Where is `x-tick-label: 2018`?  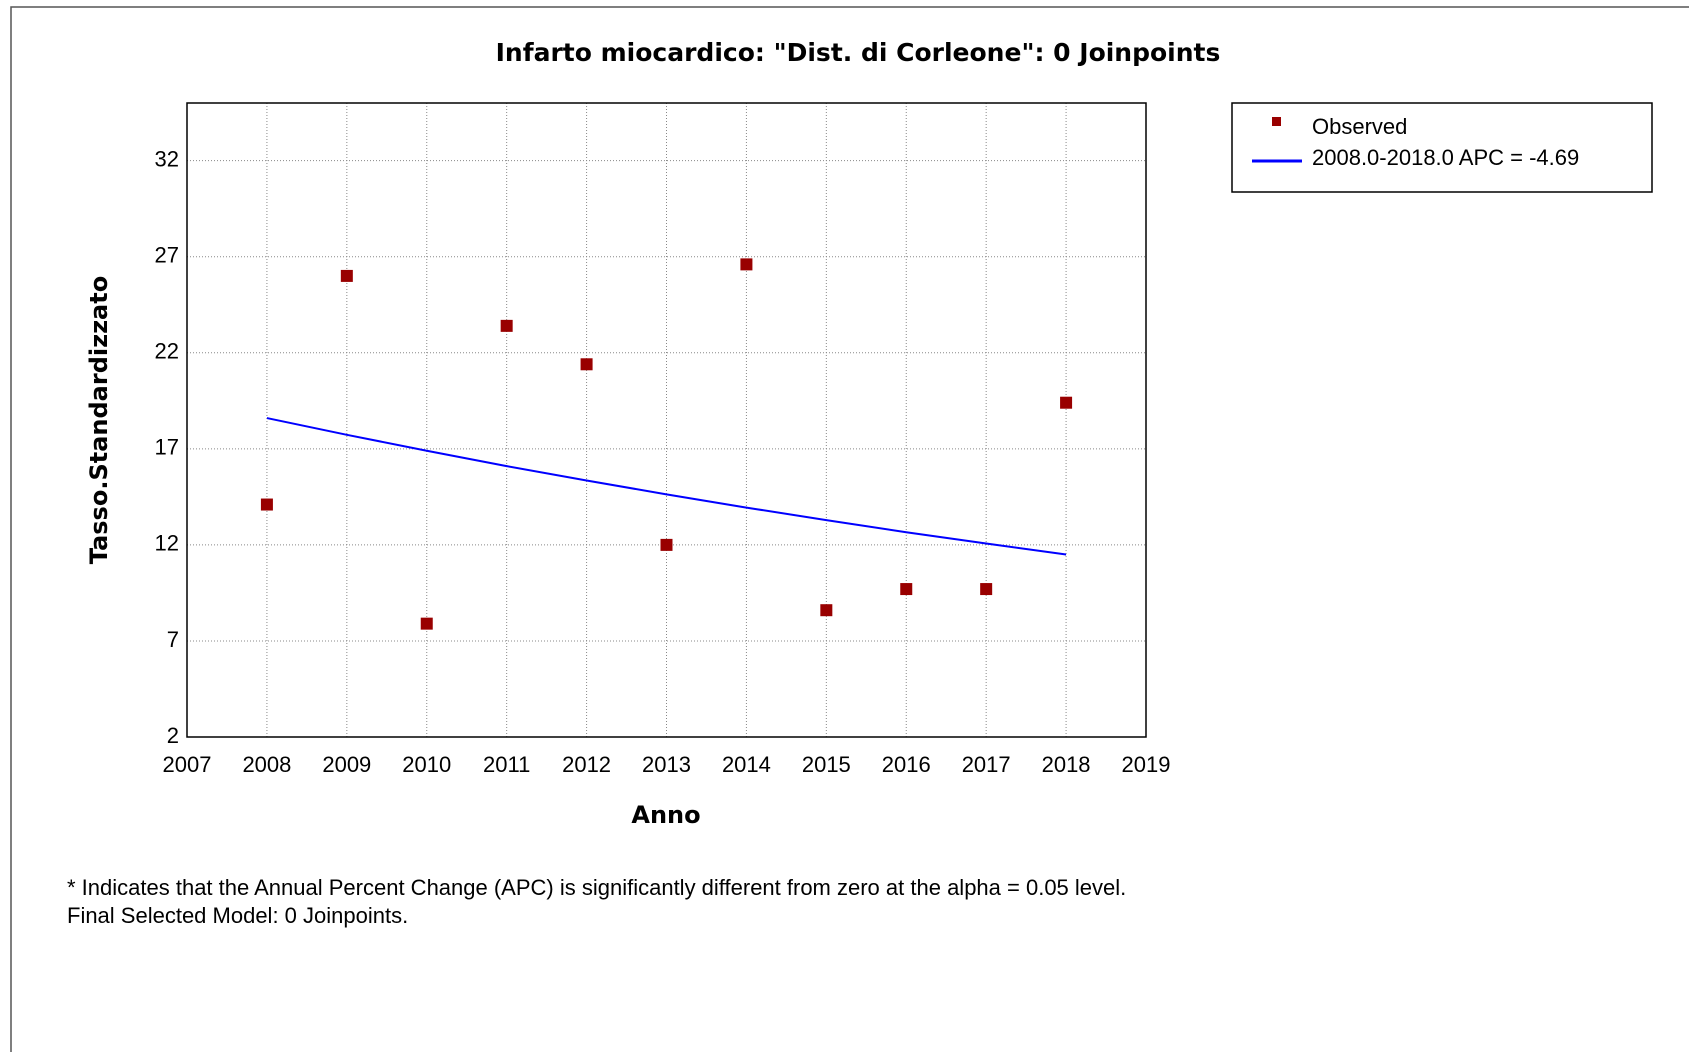 x-tick-label: 2018 is located at coordinates (1066, 764).